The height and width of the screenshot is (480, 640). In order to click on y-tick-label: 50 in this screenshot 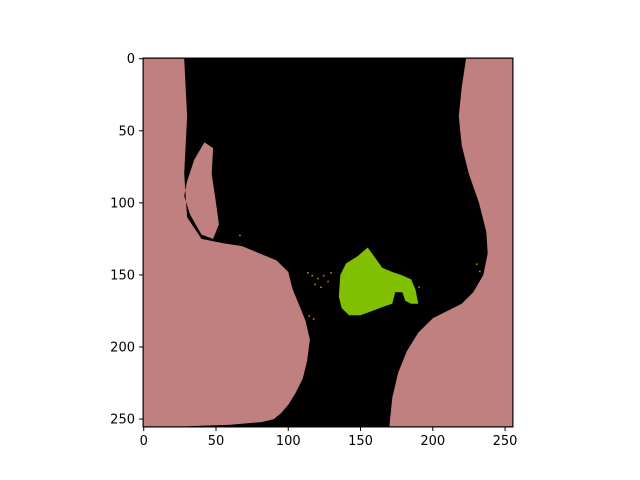, I will do `click(126, 131)`.